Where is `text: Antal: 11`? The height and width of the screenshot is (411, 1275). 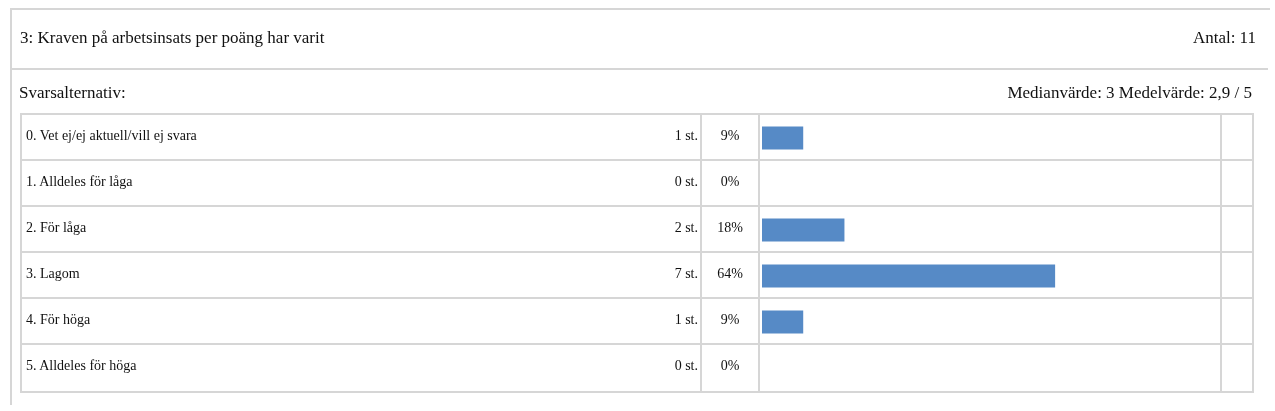 text: Antal: 11 is located at coordinates (1224, 38).